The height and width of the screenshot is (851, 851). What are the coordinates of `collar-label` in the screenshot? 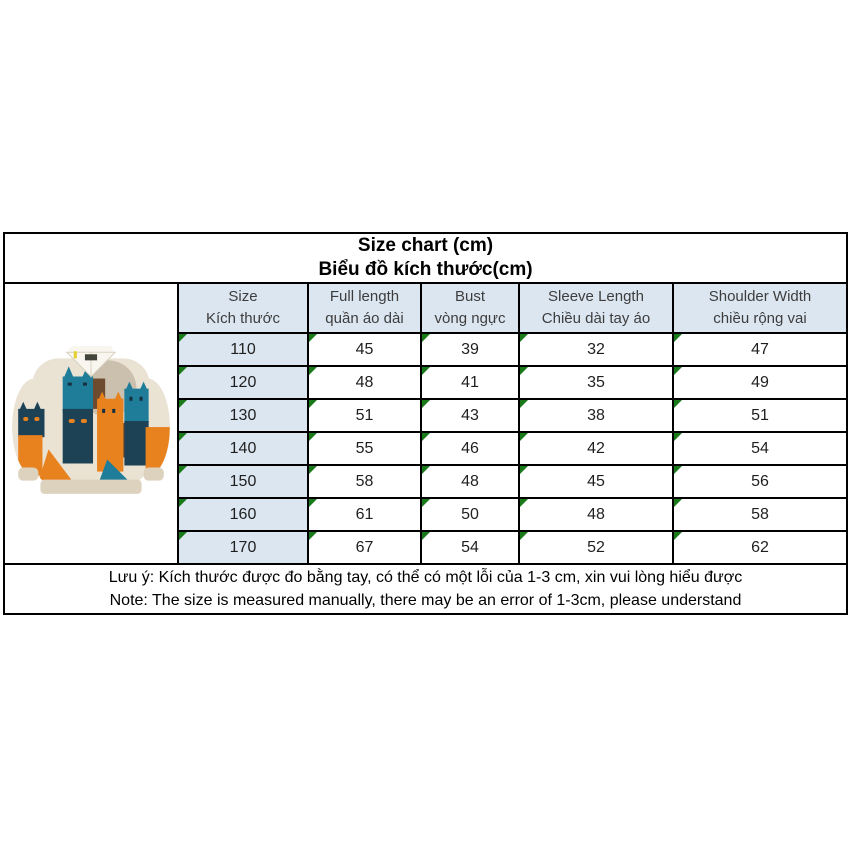 It's located at (91, 357).